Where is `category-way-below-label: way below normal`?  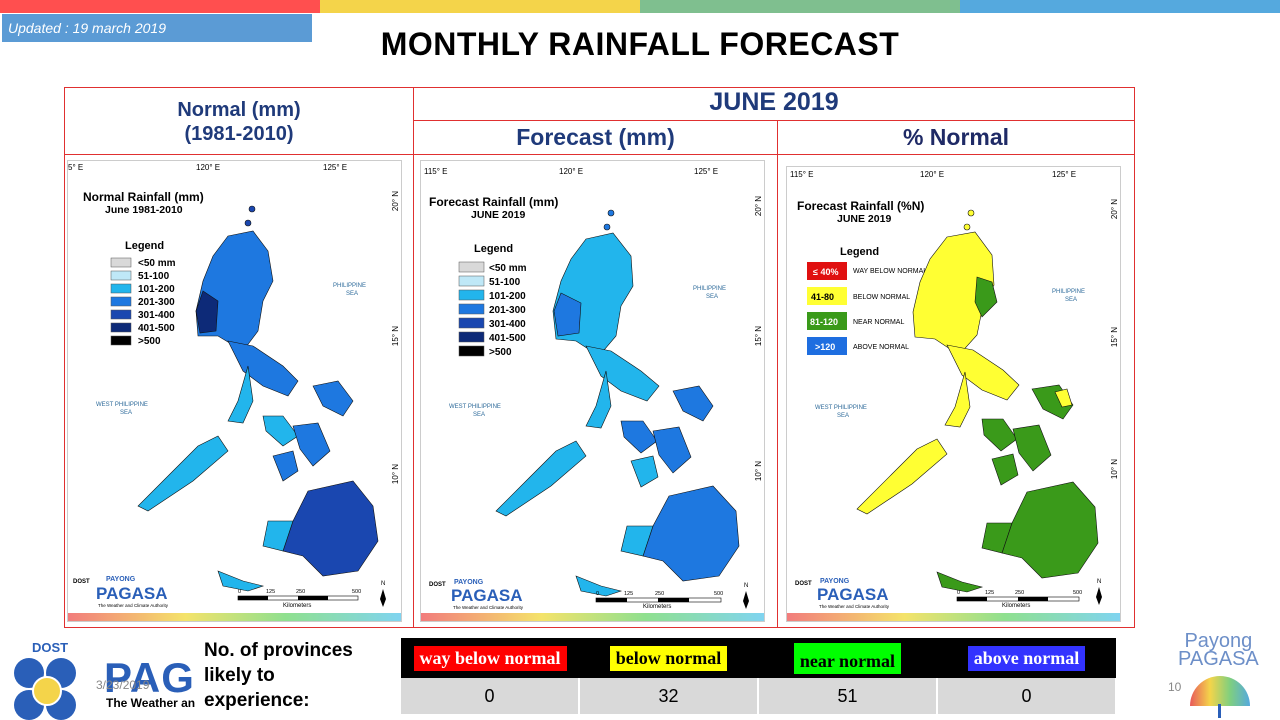 category-way-below-label: way below normal is located at coordinates (490, 658).